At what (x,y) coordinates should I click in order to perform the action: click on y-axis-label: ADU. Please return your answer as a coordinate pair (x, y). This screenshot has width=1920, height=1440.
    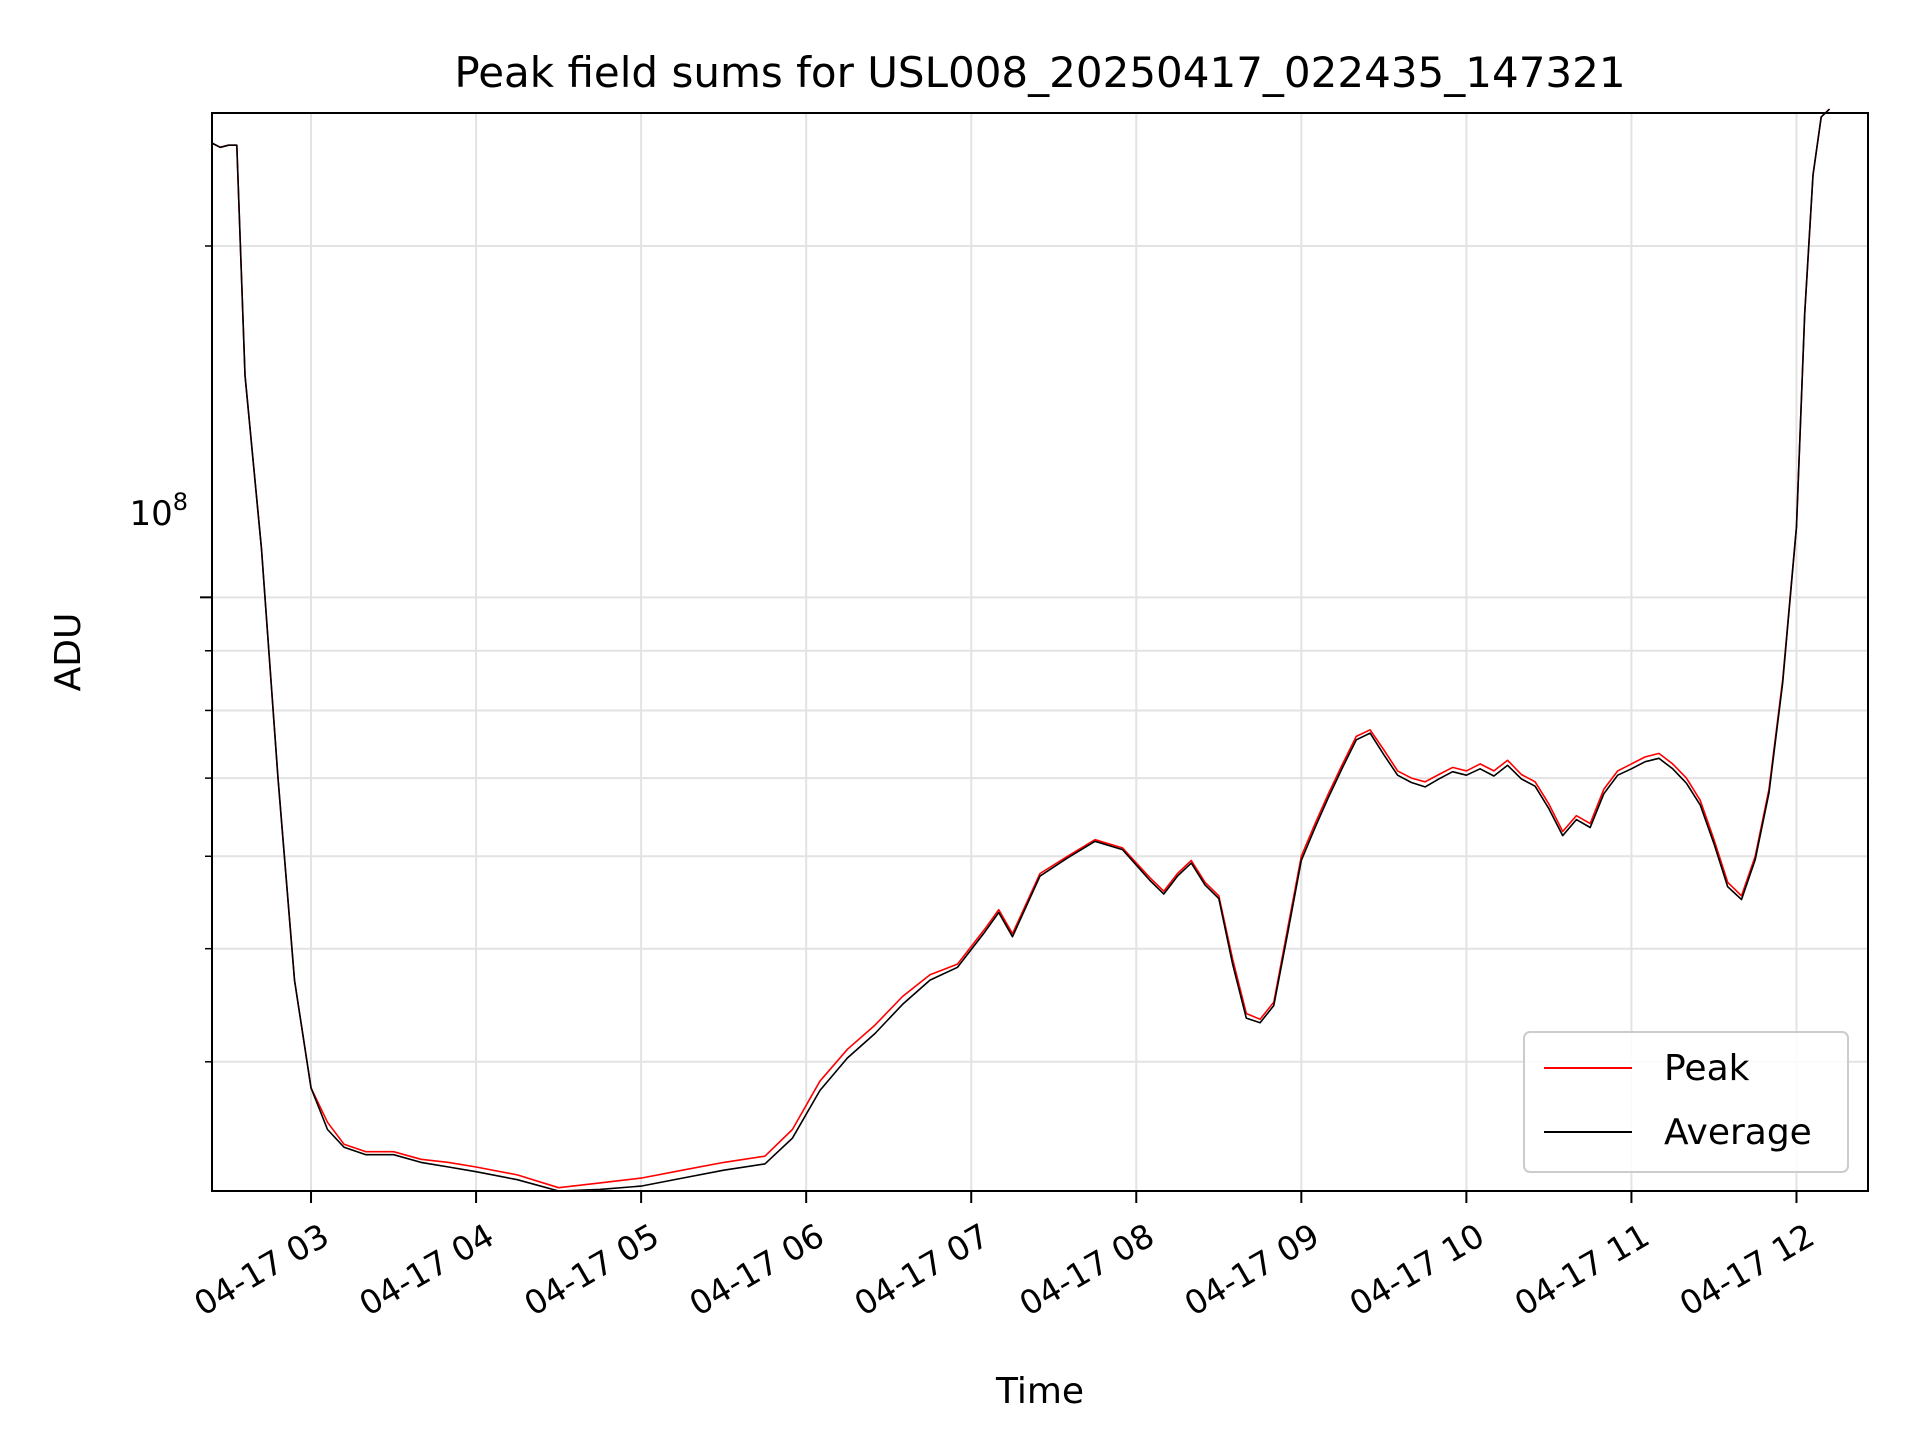
    Looking at the image, I should click on (68, 652).